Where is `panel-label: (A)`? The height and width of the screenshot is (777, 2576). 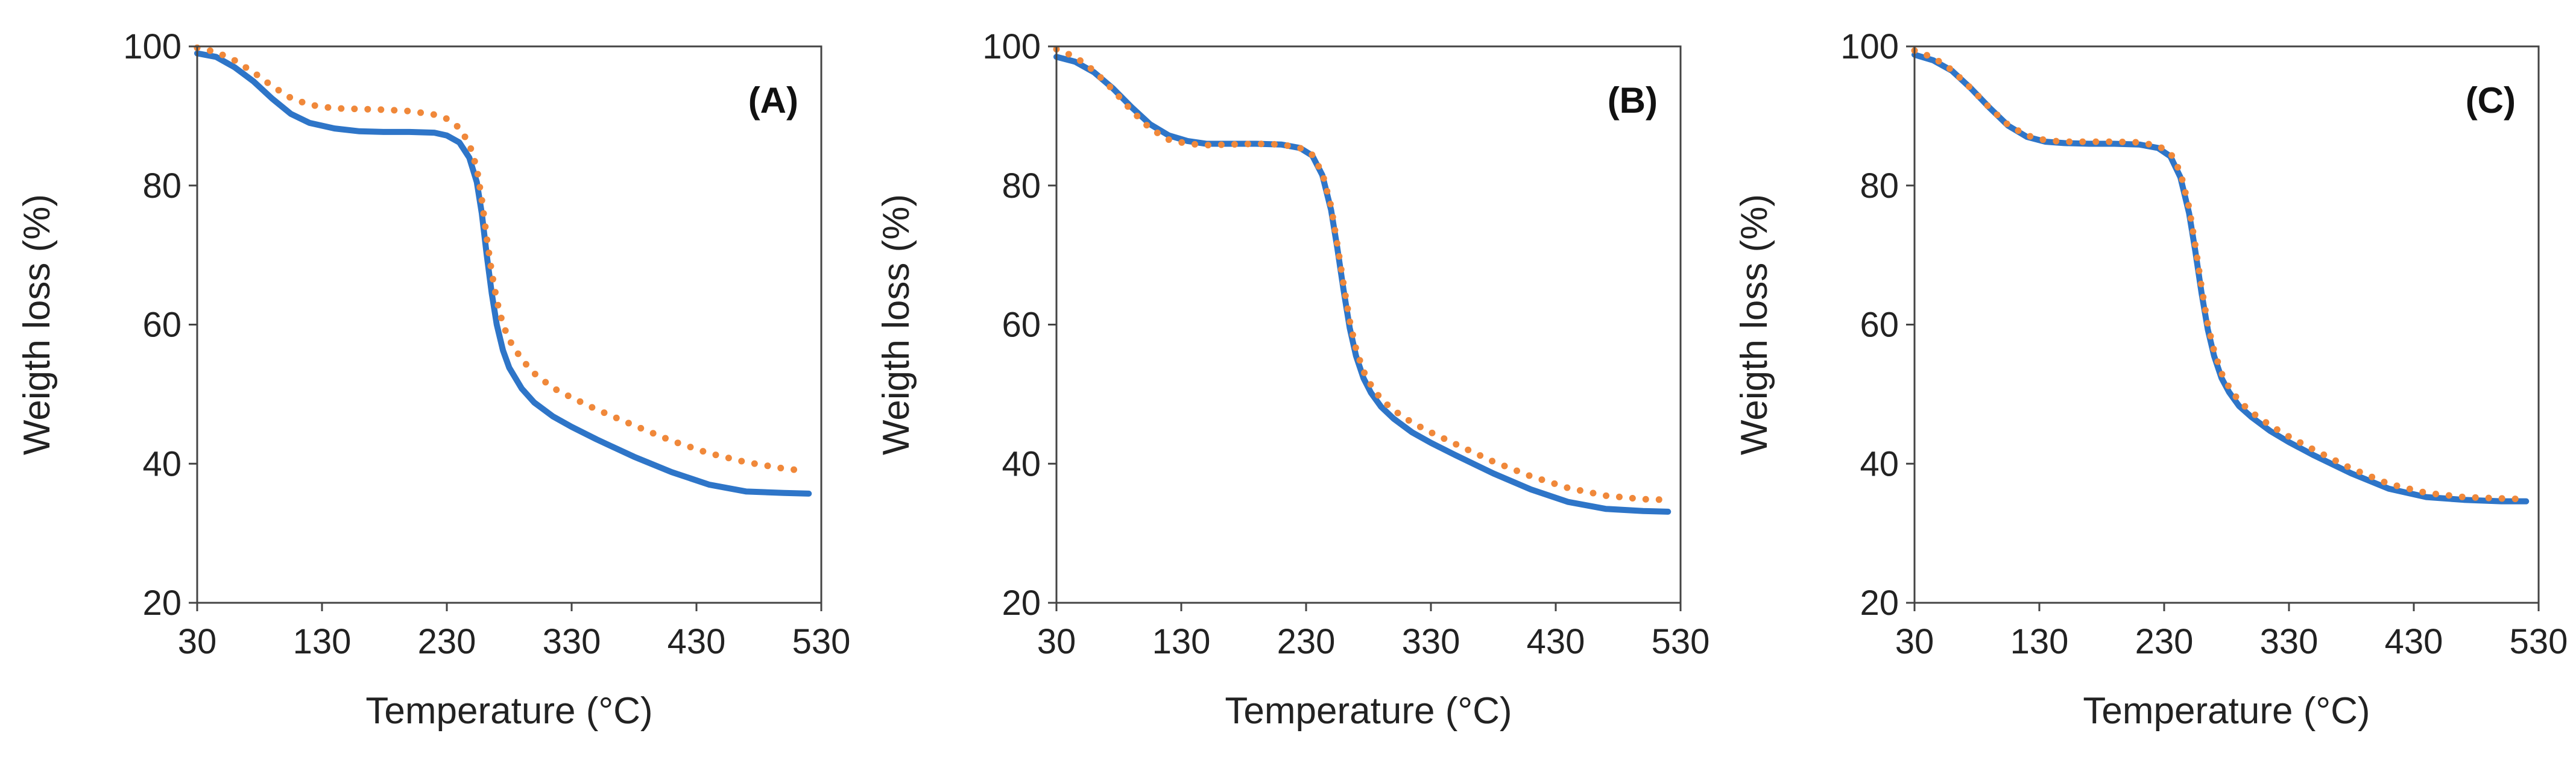 panel-label: (A) is located at coordinates (773, 100).